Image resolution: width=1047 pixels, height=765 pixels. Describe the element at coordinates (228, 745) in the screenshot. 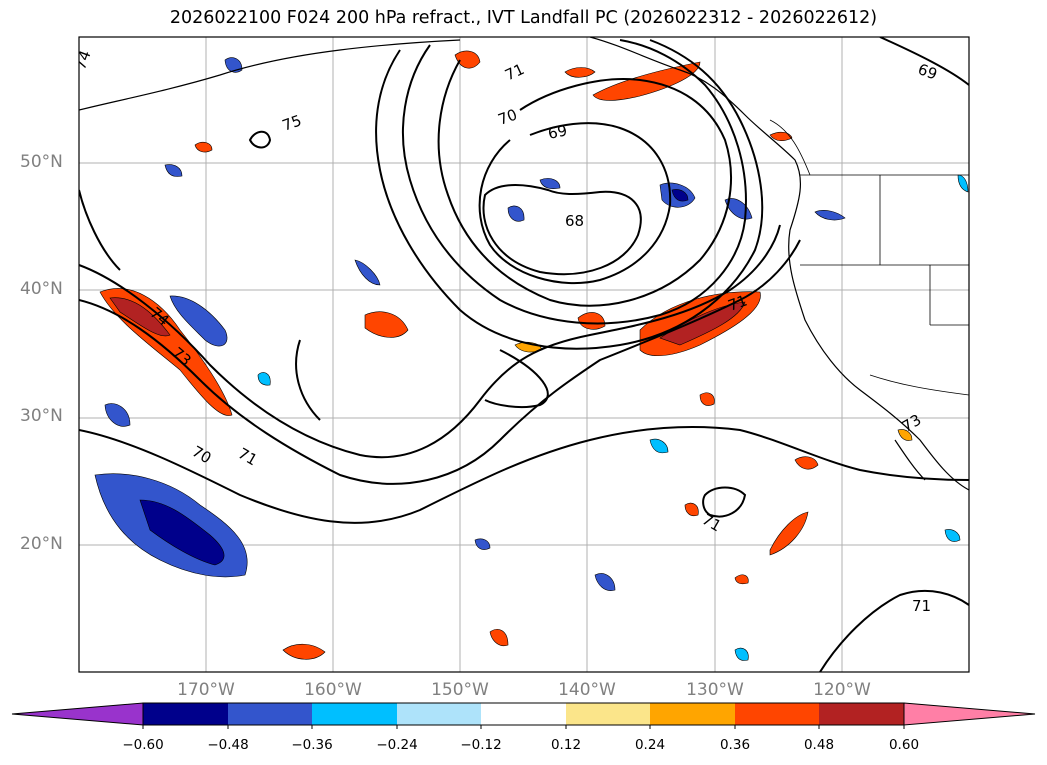

I see `colorbar-tick-label: −0.48` at that location.